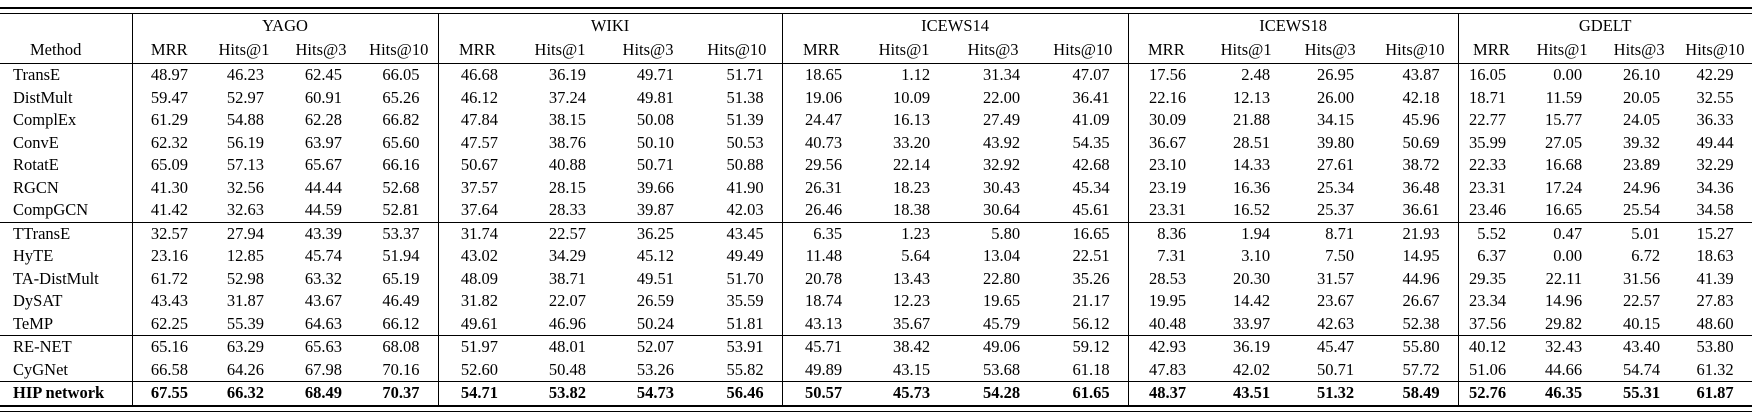 This screenshot has height=412, width=1752. What do you see at coordinates (36, 187) in the screenshot?
I see `method-cell: RGCN` at bounding box center [36, 187].